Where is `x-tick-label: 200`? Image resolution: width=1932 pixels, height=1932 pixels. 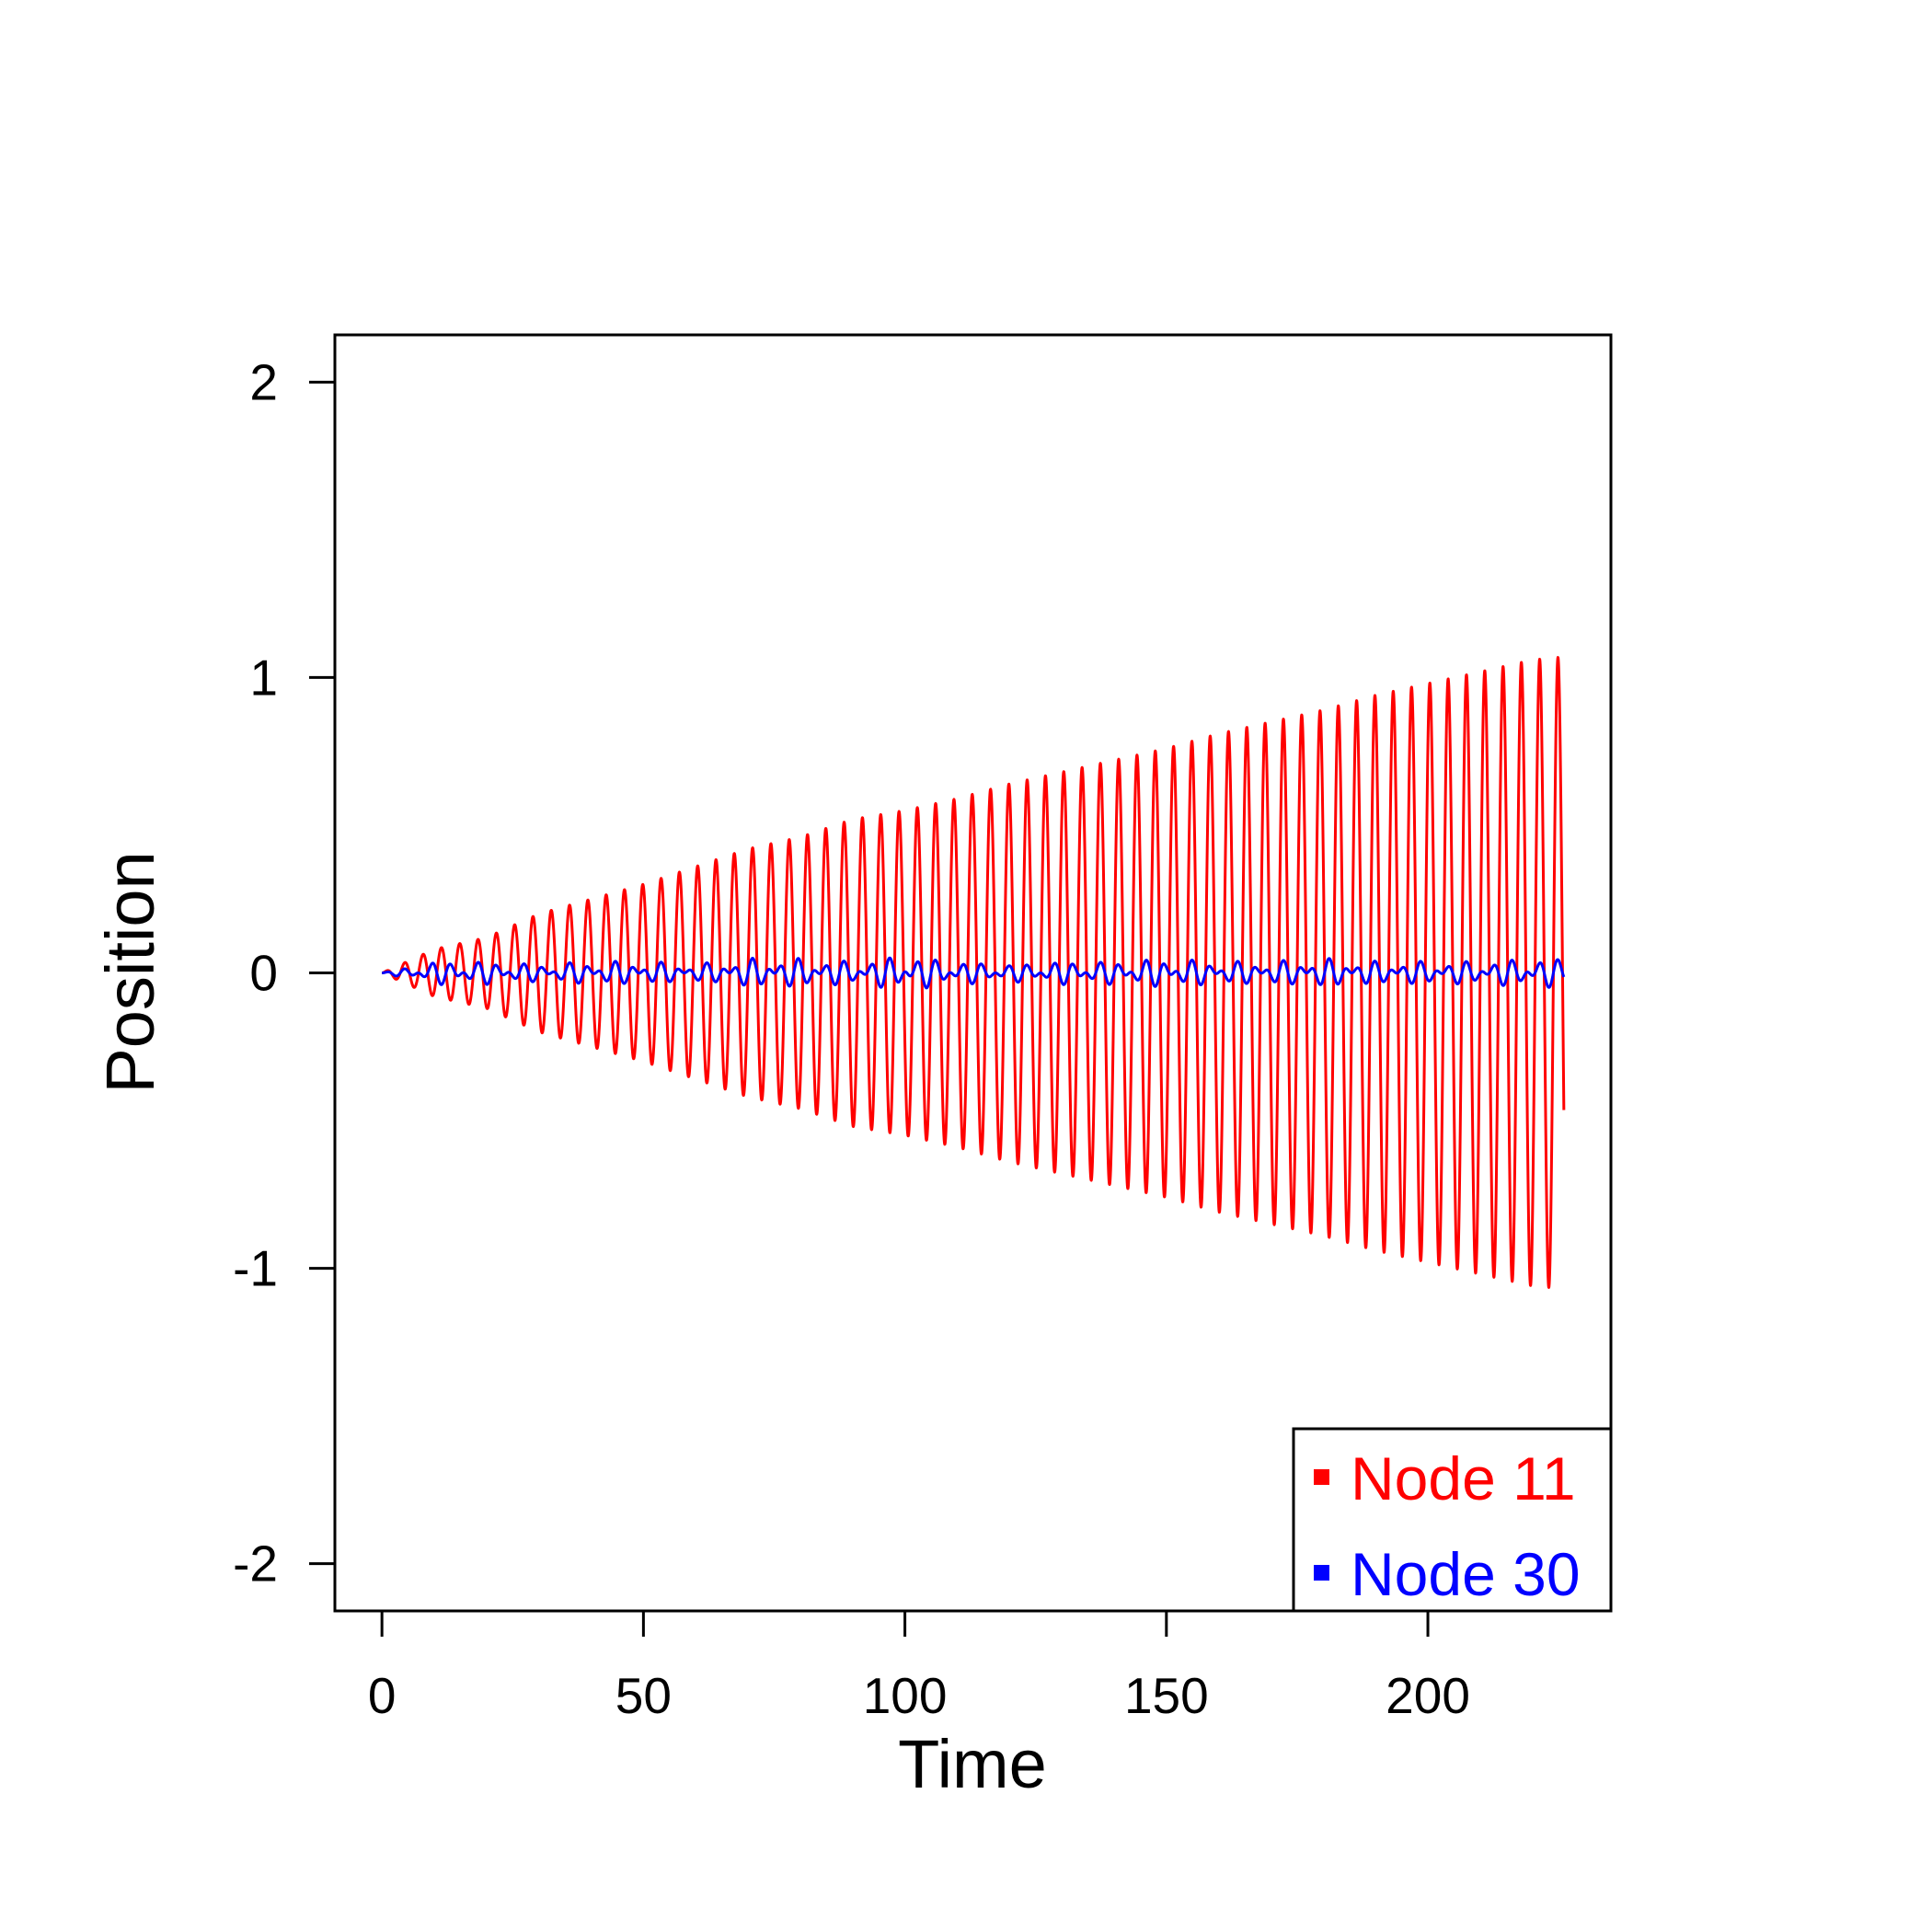 x-tick-label: 200 is located at coordinates (1428, 1695).